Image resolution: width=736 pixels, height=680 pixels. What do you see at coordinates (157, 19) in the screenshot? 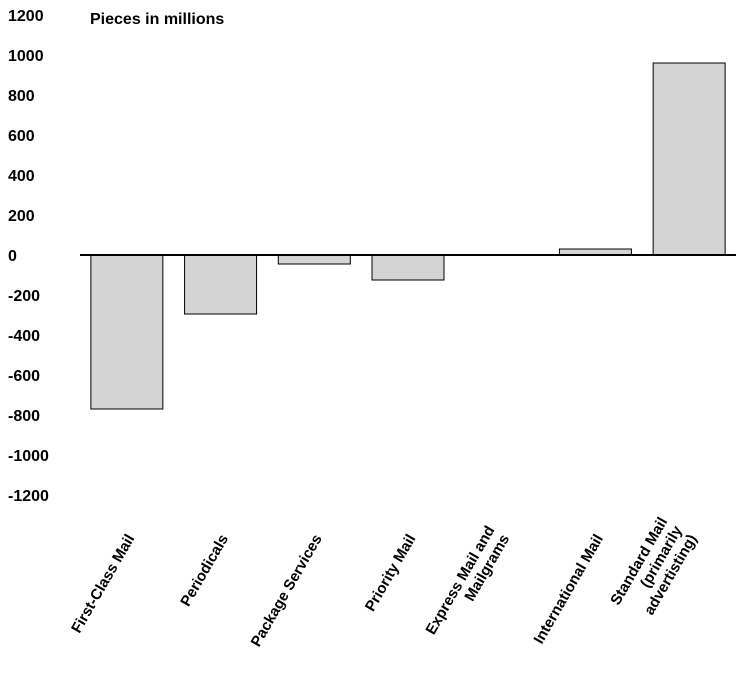
I see `y-axis-label: Pieces in millions` at bounding box center [157, 19].